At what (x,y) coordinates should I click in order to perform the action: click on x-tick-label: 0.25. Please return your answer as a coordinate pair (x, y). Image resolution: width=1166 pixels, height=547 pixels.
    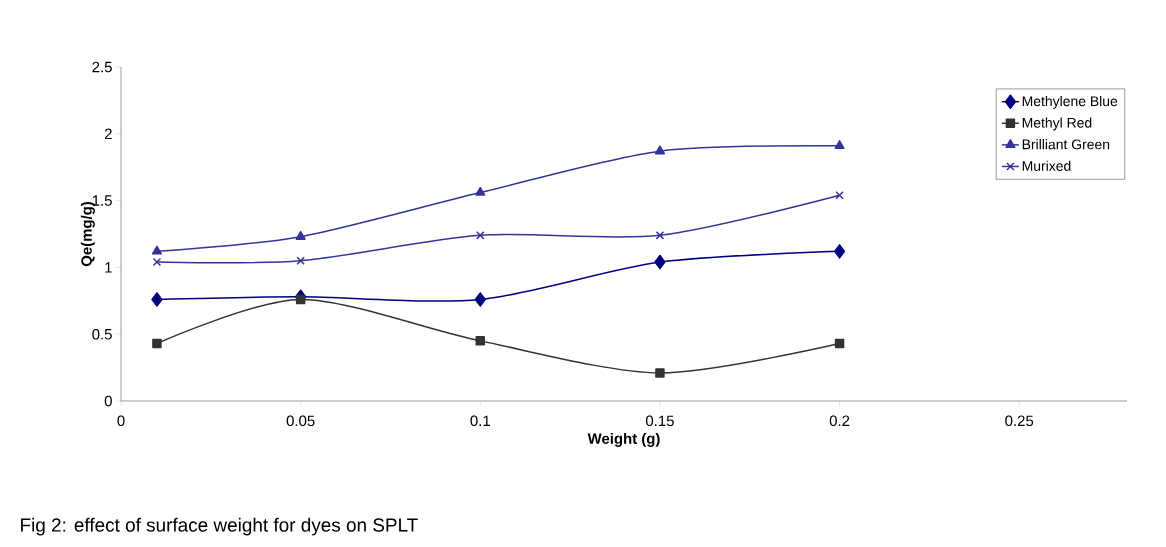
    Looking at the image, I should click on (1019, 421).